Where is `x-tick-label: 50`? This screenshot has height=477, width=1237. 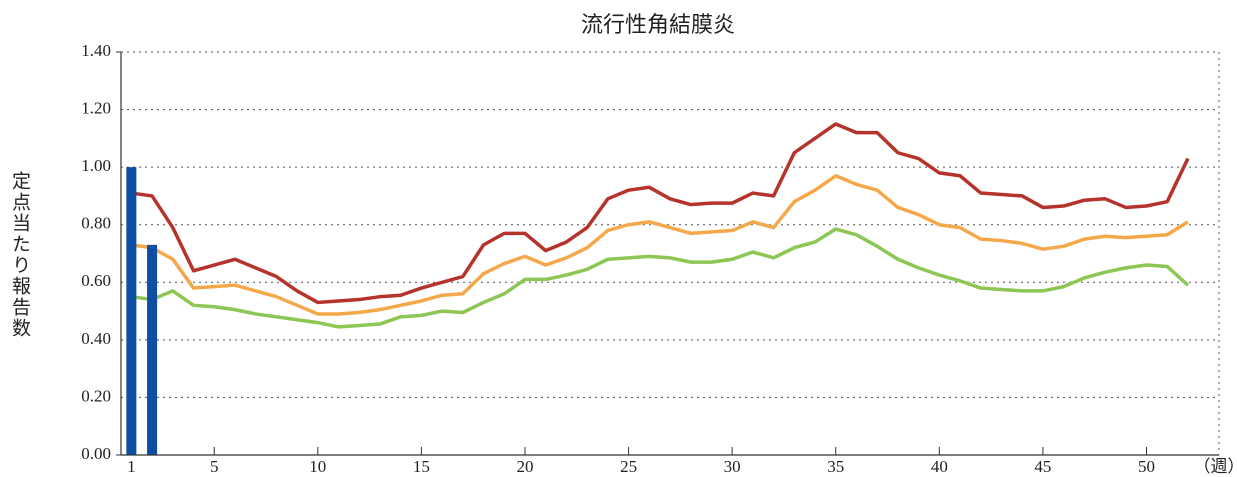
x-tick-label: 50 is located at coordinates (1146, 466).